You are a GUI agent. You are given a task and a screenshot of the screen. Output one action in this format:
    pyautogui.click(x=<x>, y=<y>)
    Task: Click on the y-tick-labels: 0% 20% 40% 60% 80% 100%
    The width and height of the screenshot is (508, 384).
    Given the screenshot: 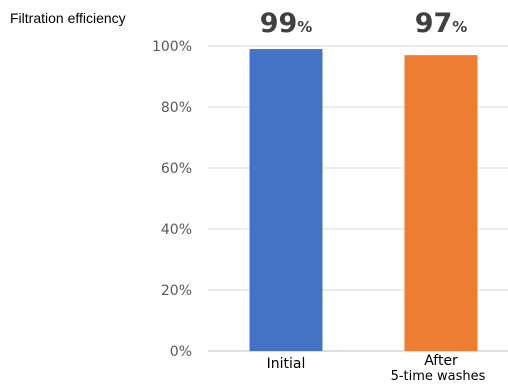 What is the action you would take?
    pyautogui.click(x=172, y=199)
    